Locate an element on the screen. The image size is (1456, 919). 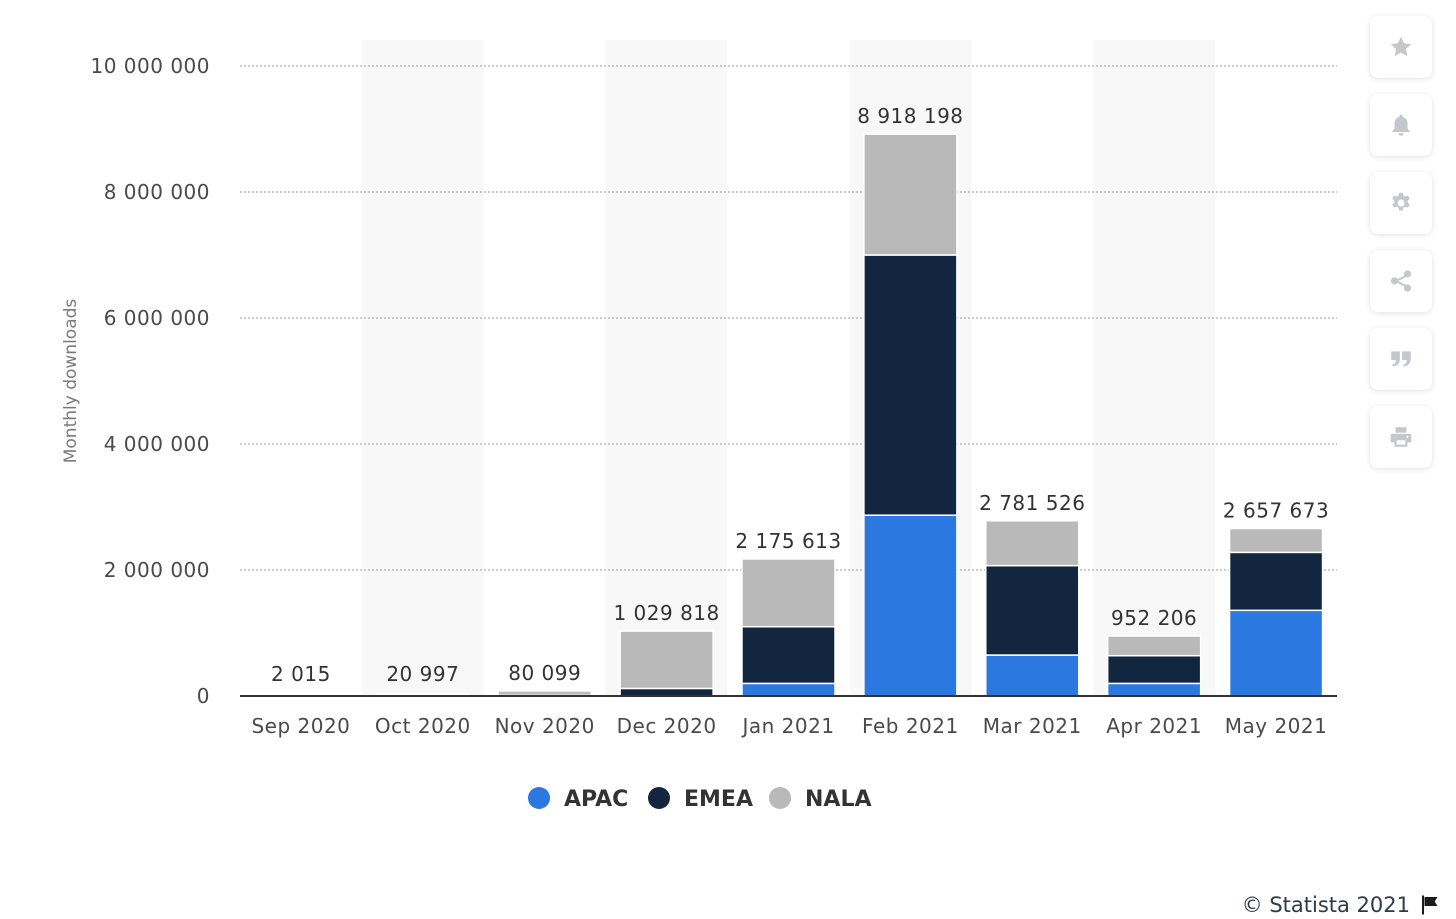
side-toolbar is located at coordinates (1402, 250).